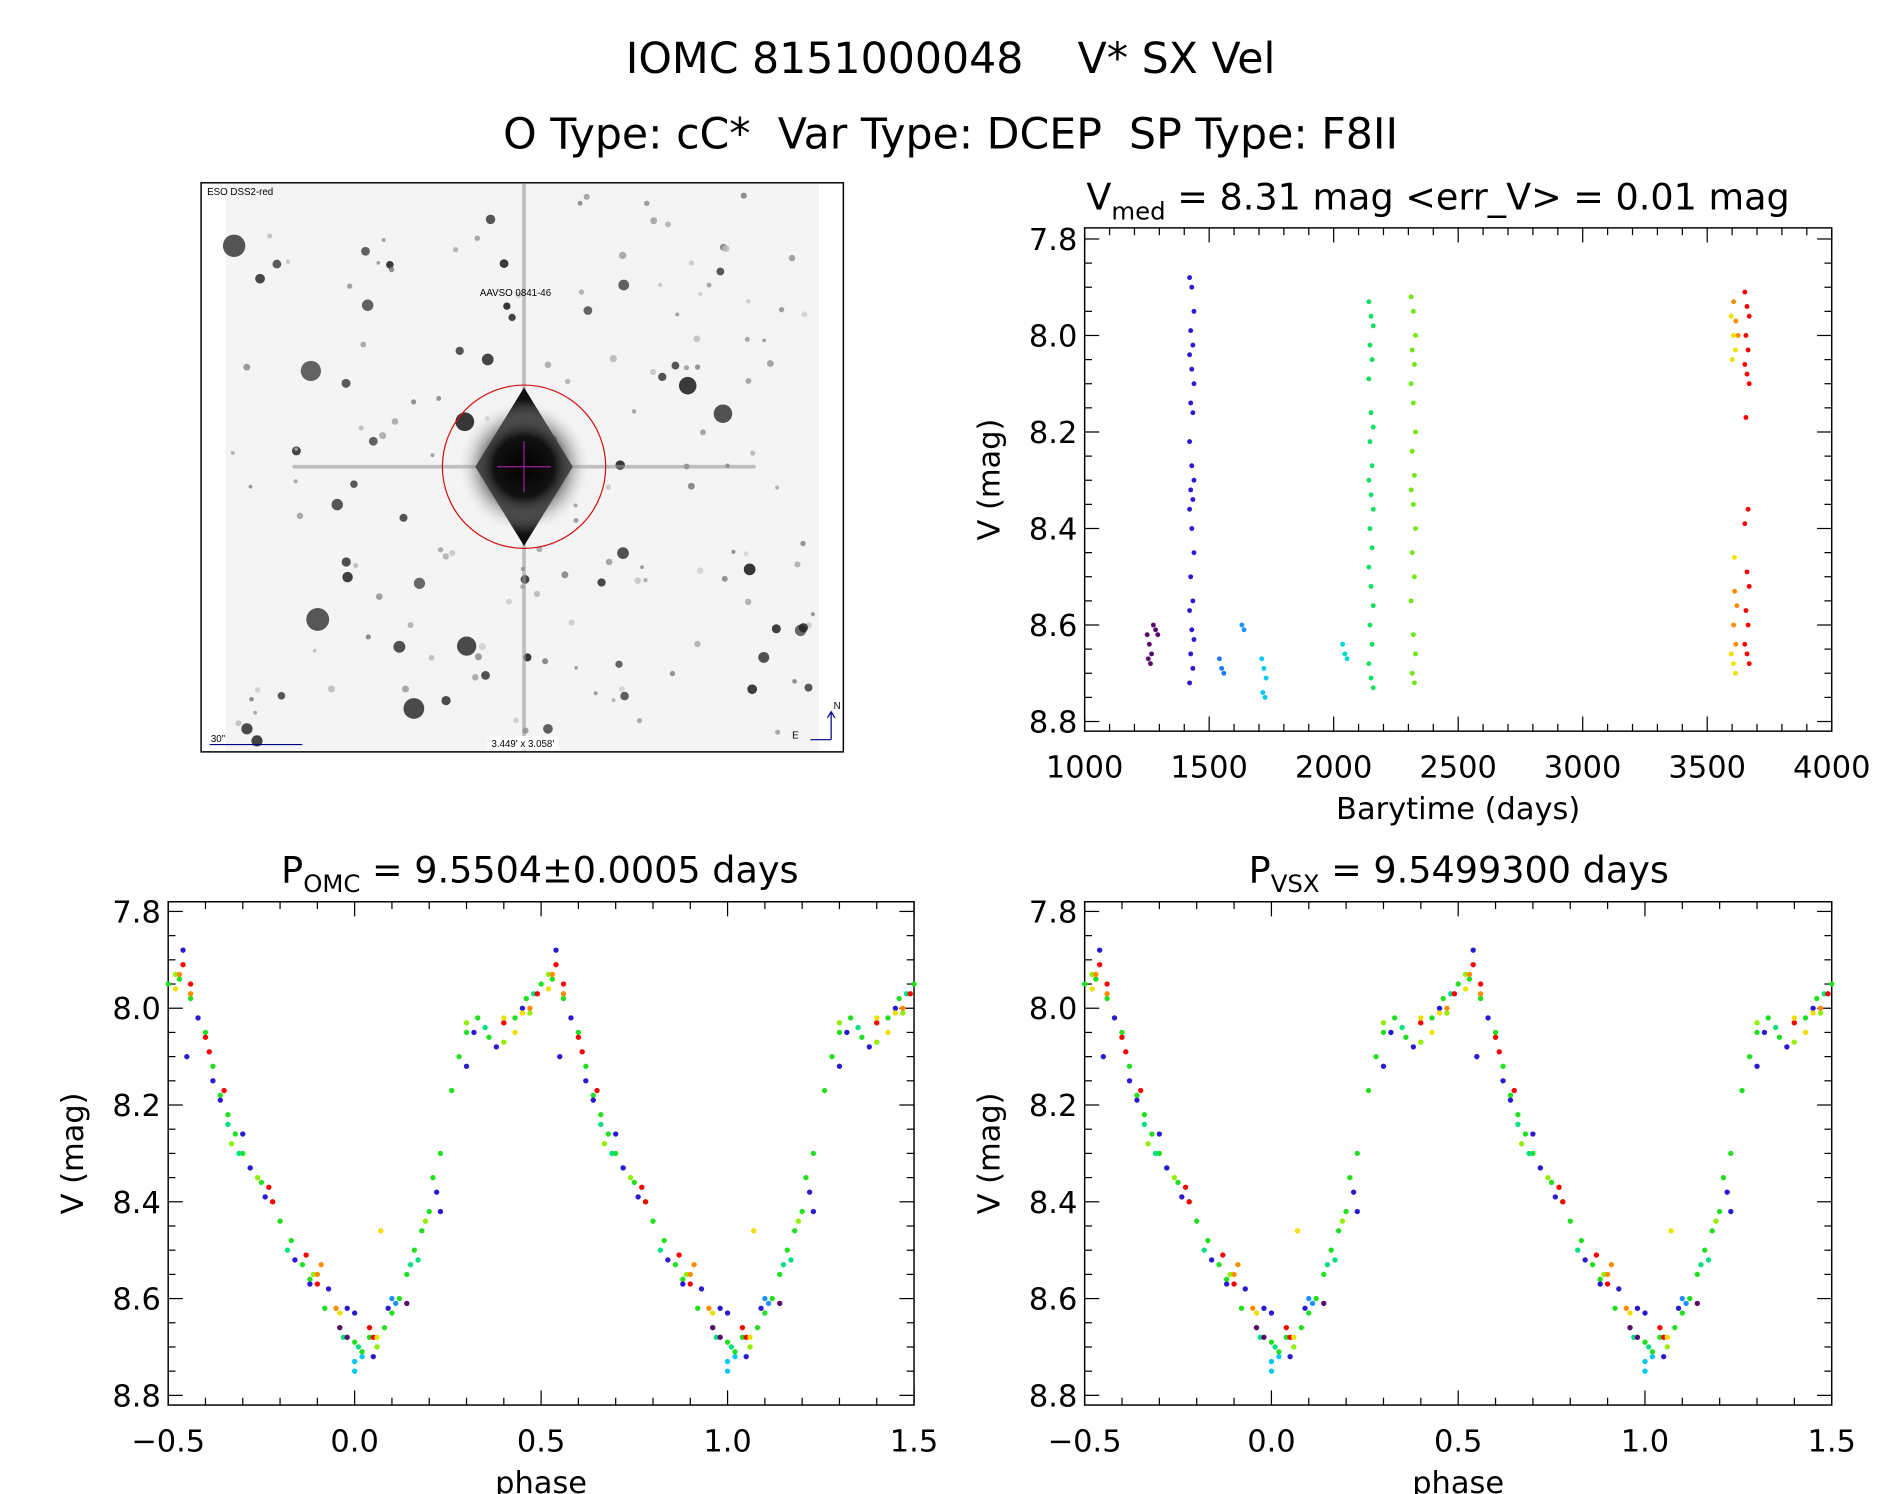 The width and height of the screenshot is (1889, 1494). I want to click on x-tick-label: 0.0, so click(354, 1441).